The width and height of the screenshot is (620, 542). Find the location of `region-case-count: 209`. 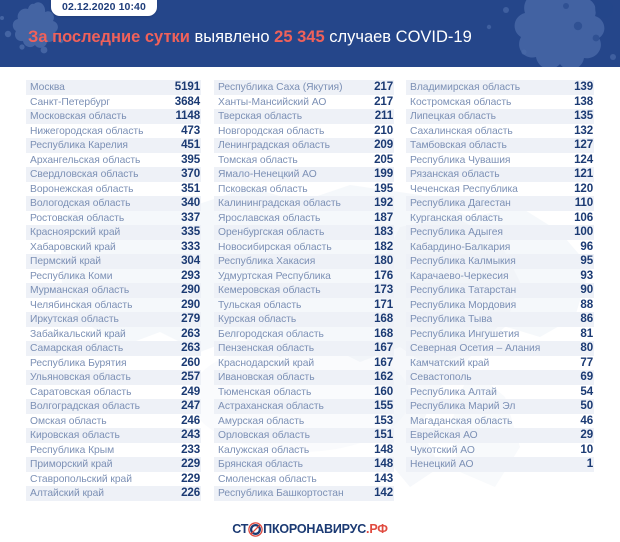

region-case-count: 209 is located at coordinates (383, 144).